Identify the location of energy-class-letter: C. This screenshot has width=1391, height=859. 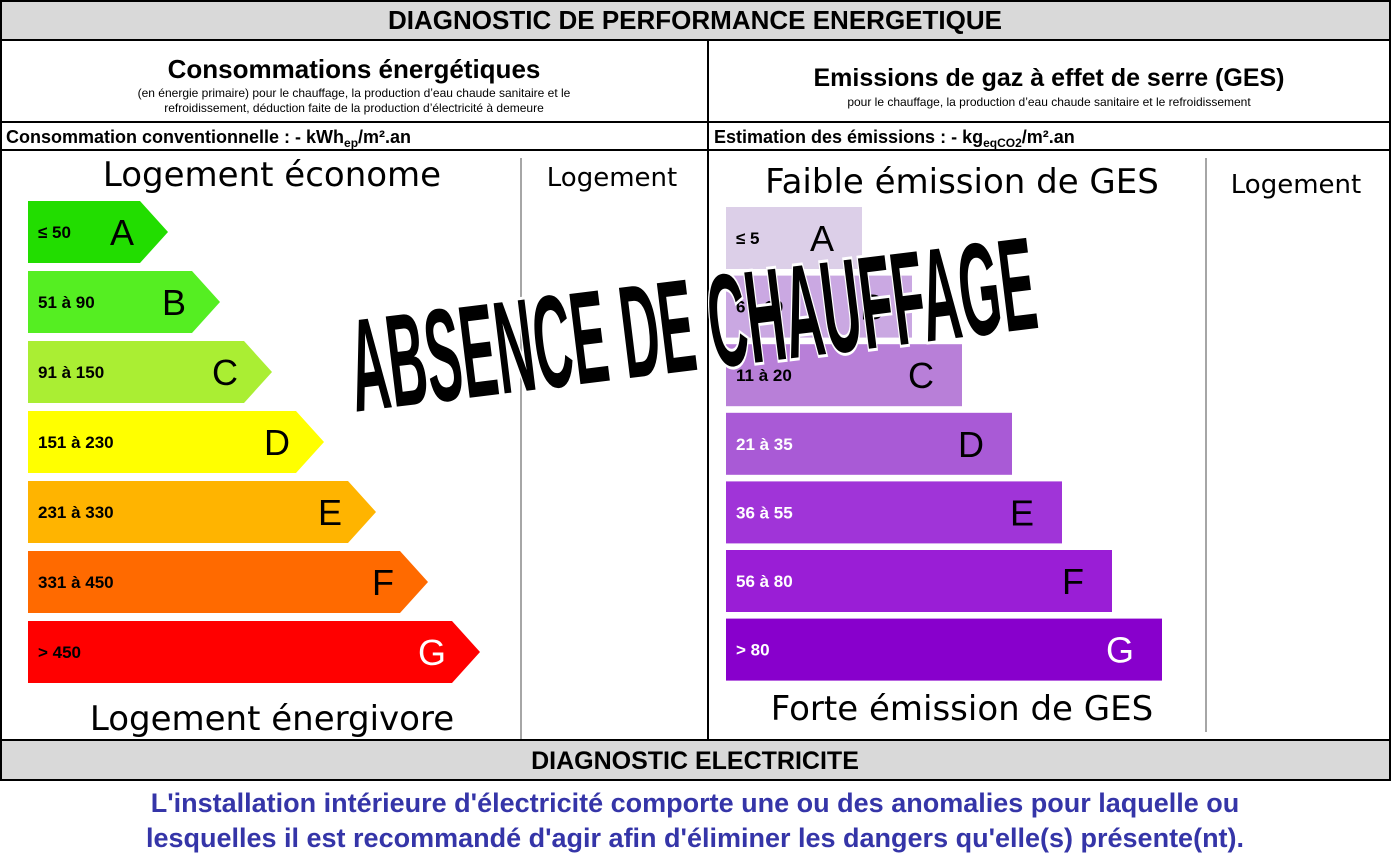
(225, 372).